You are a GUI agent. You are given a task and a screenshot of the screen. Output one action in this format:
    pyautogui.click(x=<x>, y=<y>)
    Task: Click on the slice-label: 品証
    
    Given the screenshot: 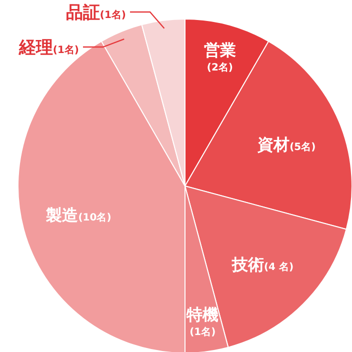 What is the action you would take?
    pyautogui.click(x=83, y=13)
    